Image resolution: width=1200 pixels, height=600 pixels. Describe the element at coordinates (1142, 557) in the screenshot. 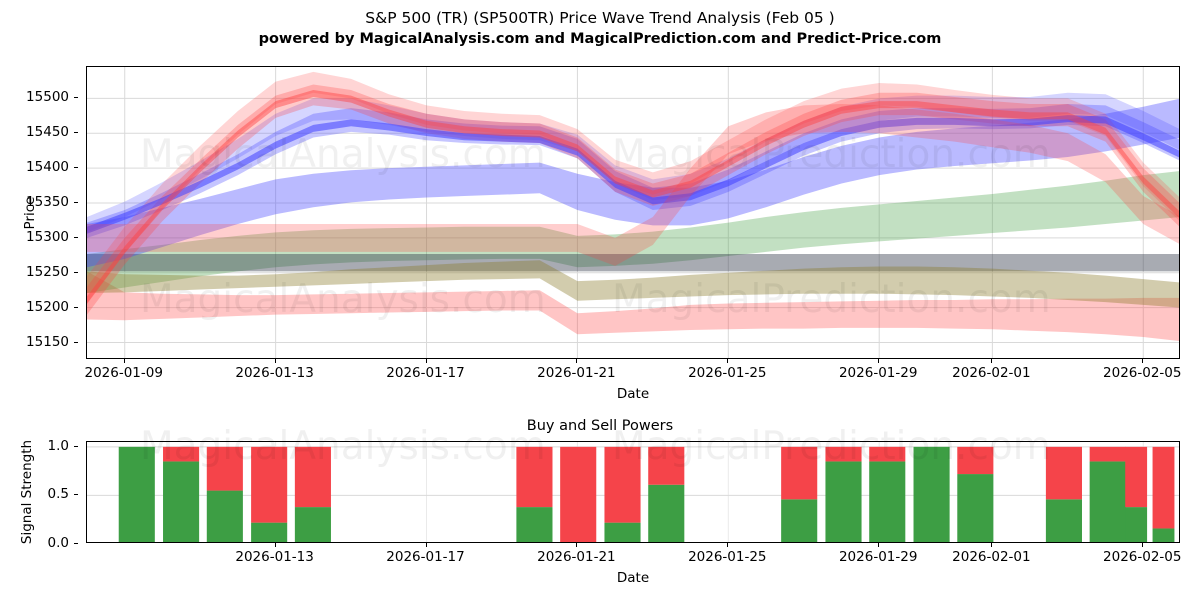

I see `power-x-tick-label: 2026-02-05` at that location.